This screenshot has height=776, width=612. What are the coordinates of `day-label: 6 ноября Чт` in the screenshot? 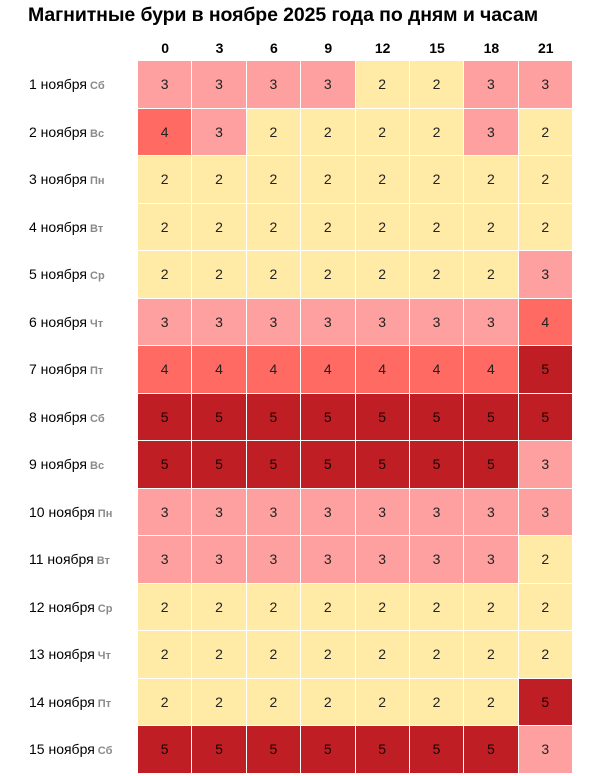 It's located at (66, 323).